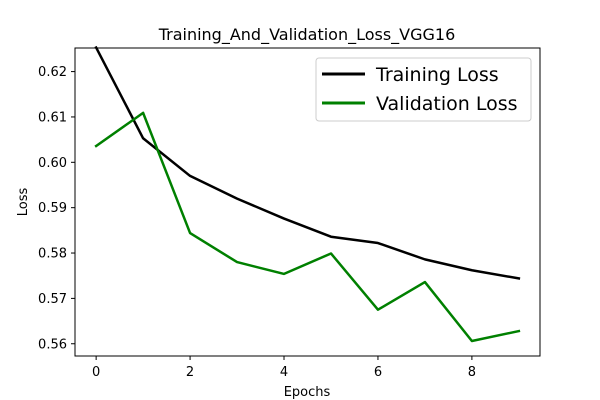  I want to click on x-tick-label: 0, so click(96, 372).